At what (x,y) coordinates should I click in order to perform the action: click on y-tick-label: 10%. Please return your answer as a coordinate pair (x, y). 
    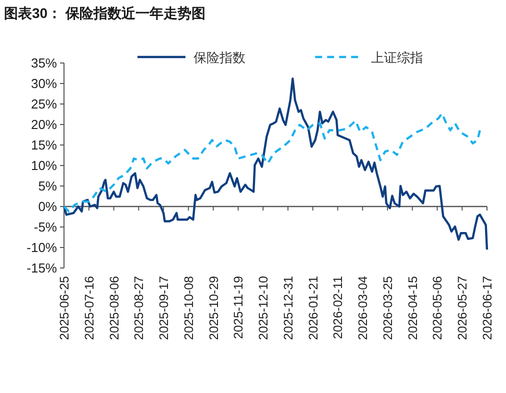
    Looking at the image, I should click on (44, 165).